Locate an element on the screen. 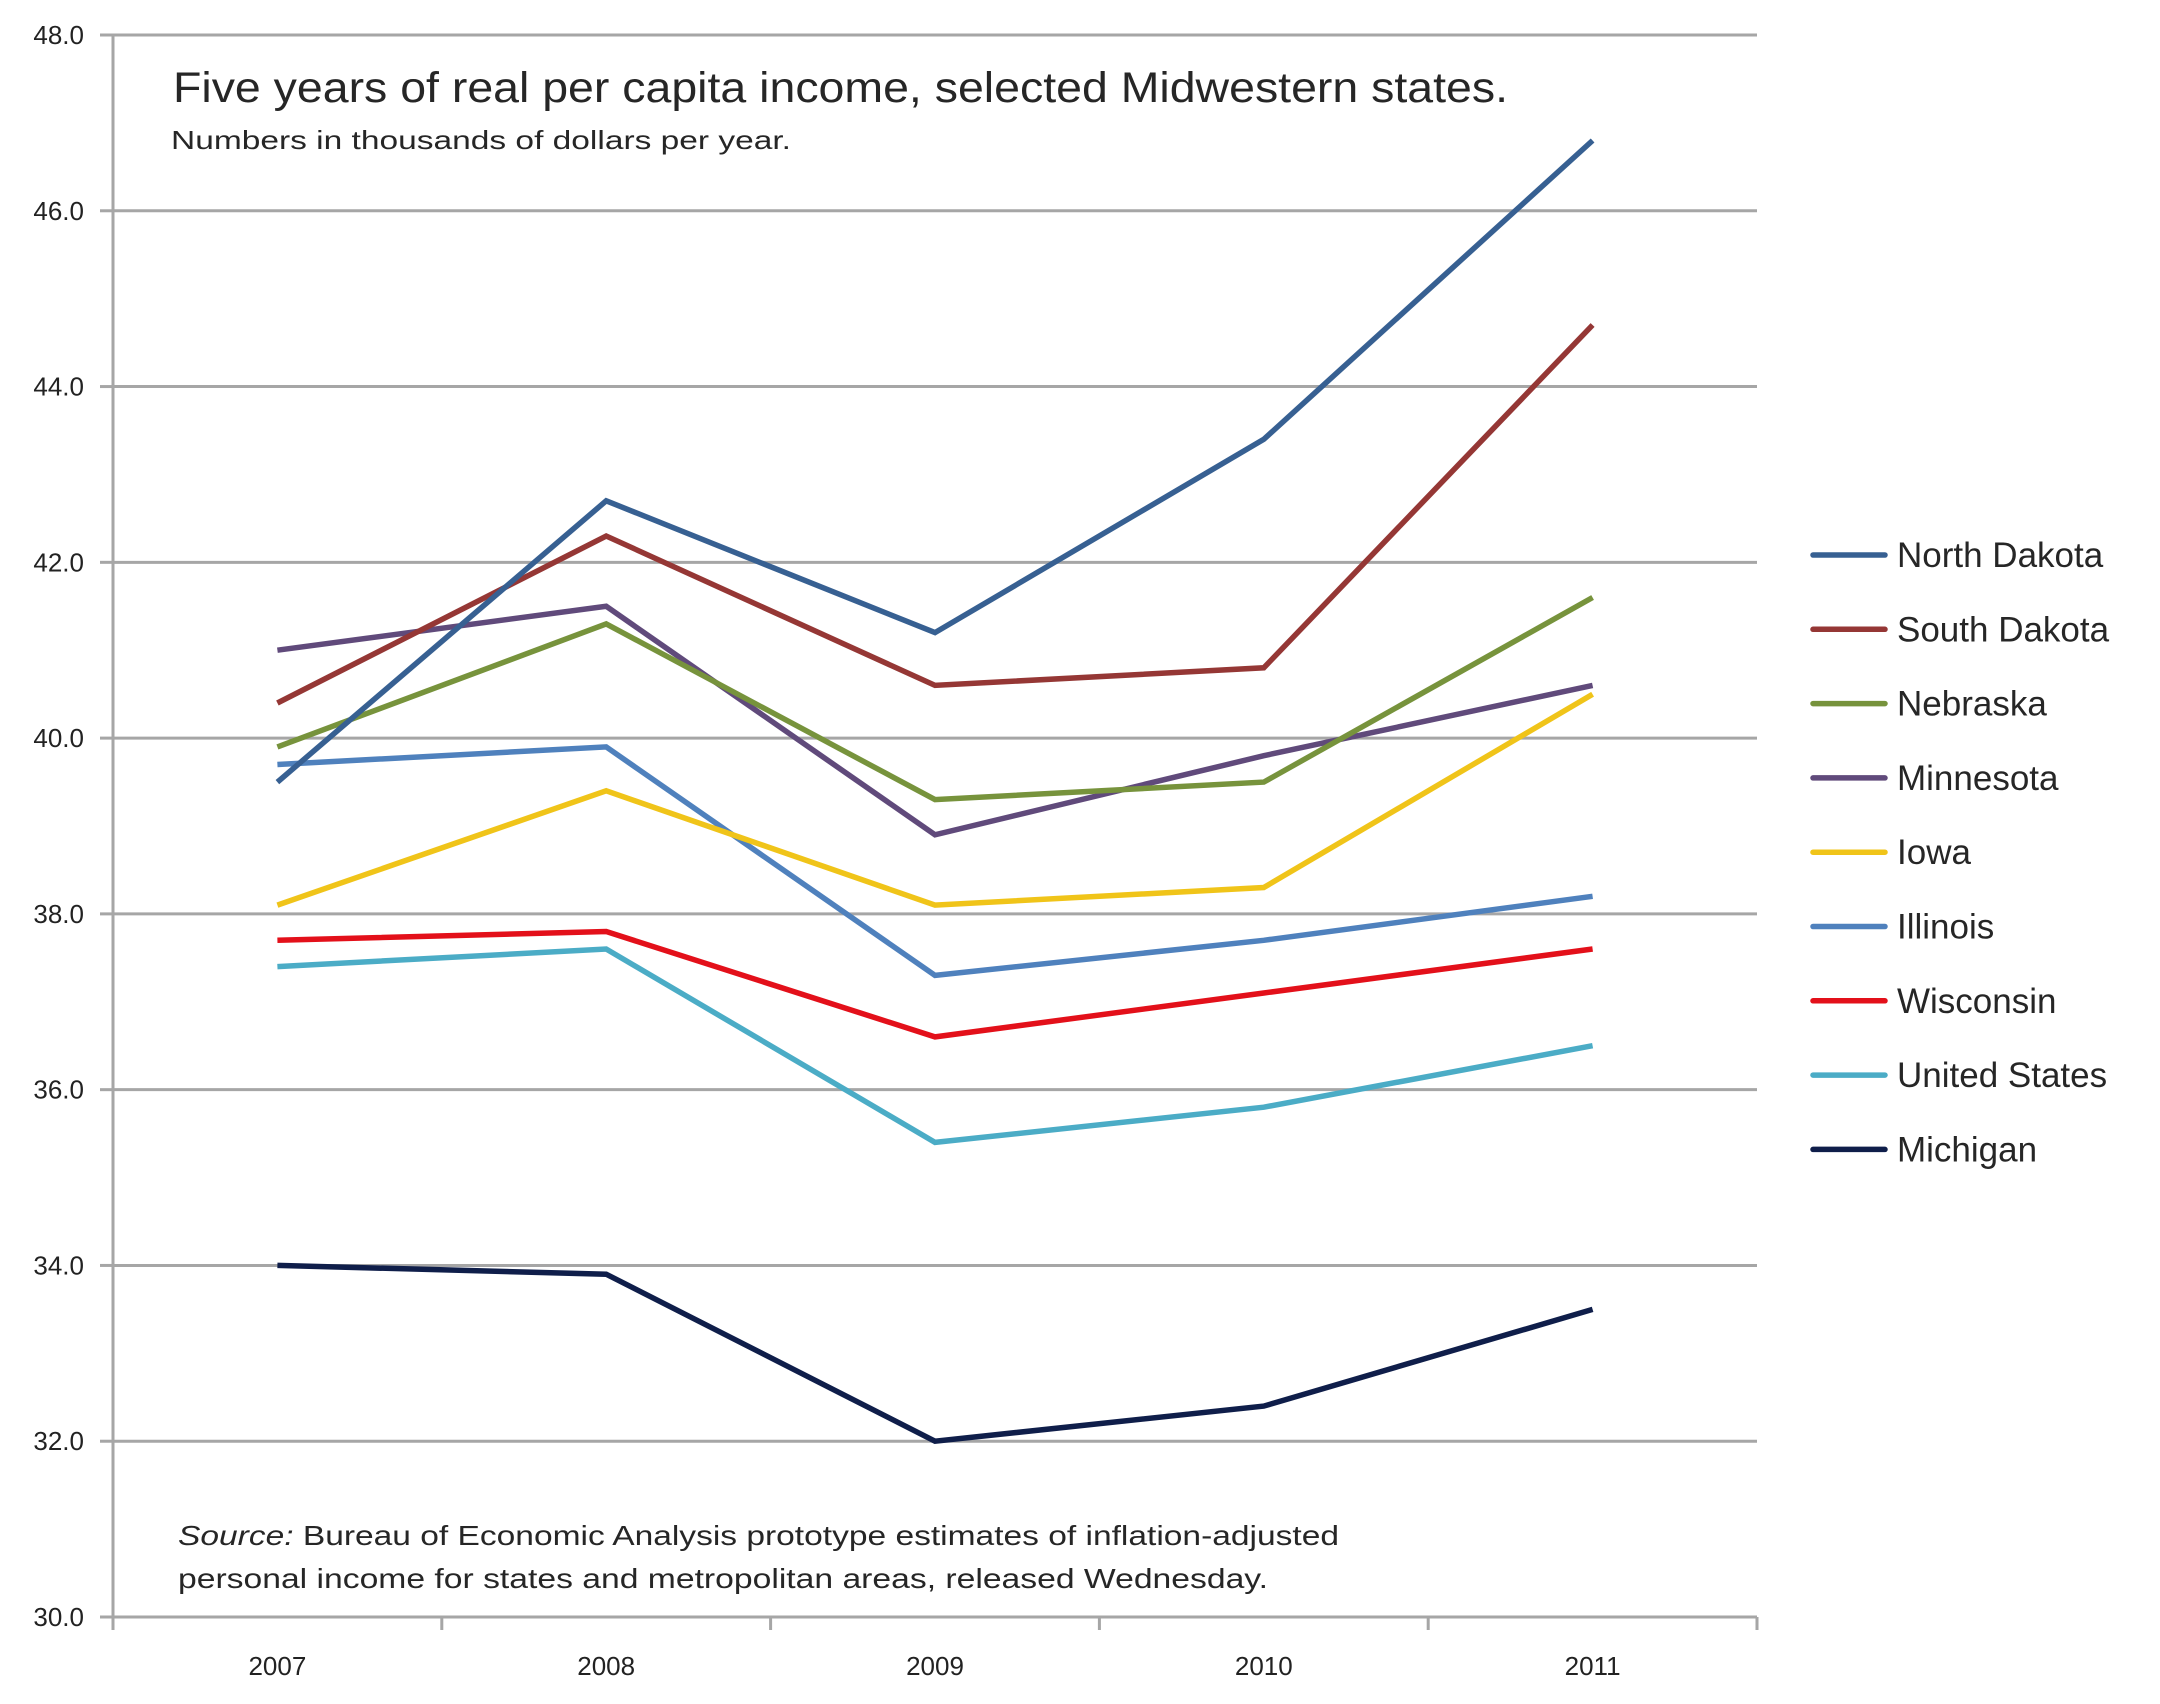 The height and width of the screenshot is (1704, 2160). legend-item-north-dakota: North Dakota is located at coordinates (1957, 555).